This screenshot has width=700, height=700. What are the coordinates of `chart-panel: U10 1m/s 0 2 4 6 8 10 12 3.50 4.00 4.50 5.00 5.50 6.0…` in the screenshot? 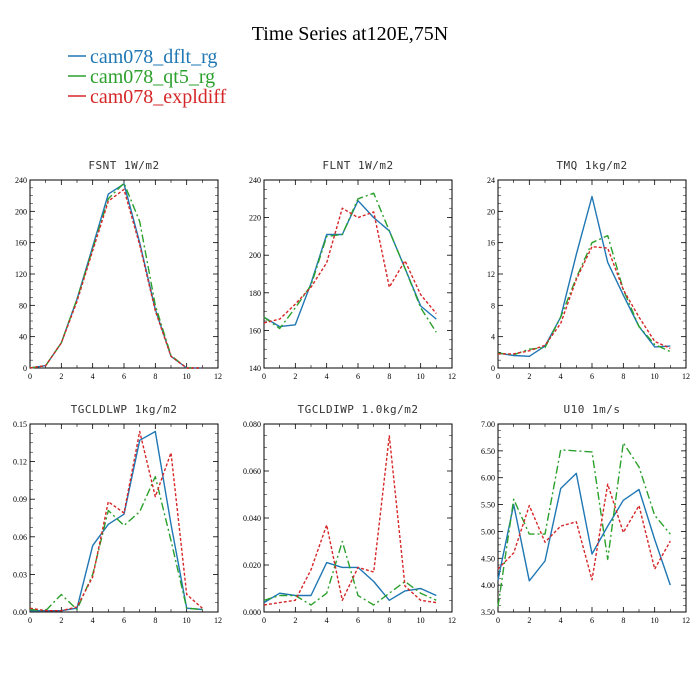 It's located at (585, 514).